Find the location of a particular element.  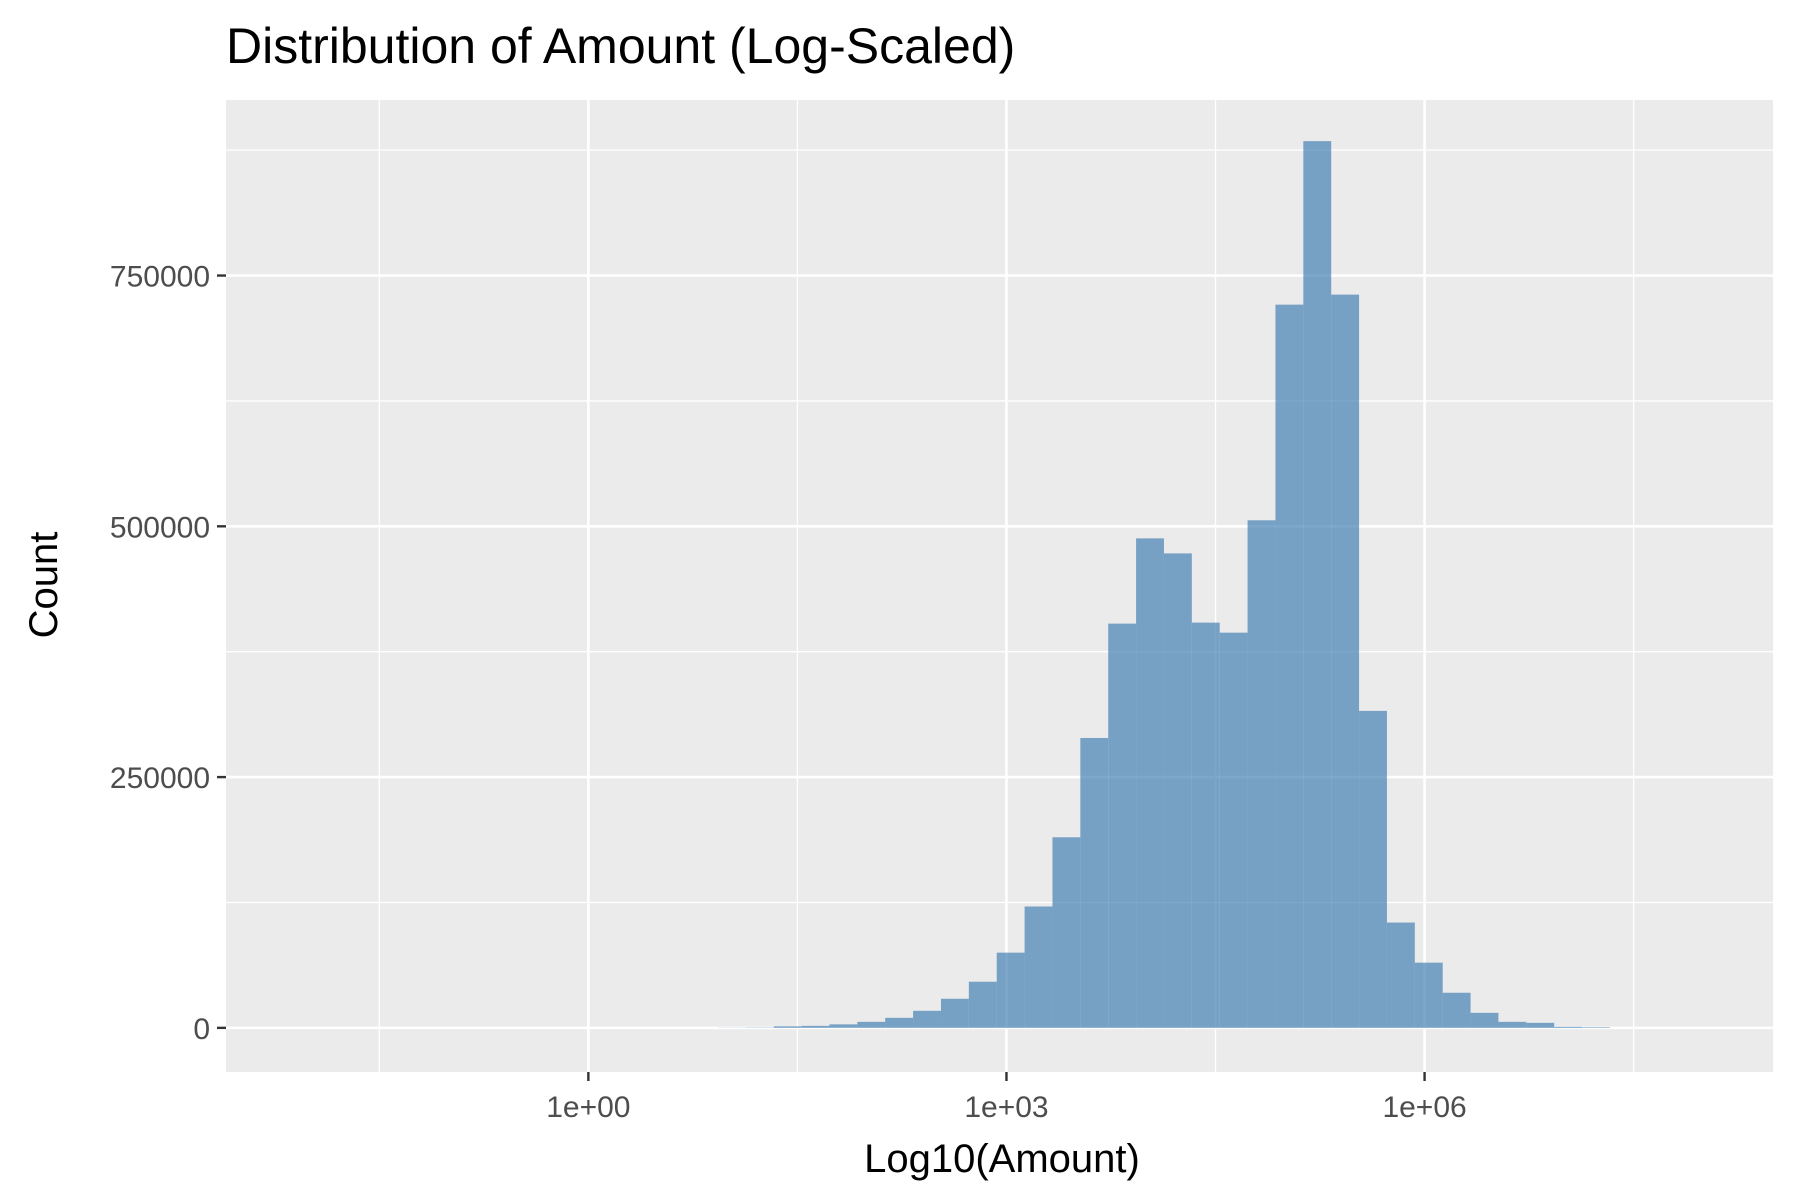

x-axis-title: Log10(Amount) is located at coordinates (1002, 1159).